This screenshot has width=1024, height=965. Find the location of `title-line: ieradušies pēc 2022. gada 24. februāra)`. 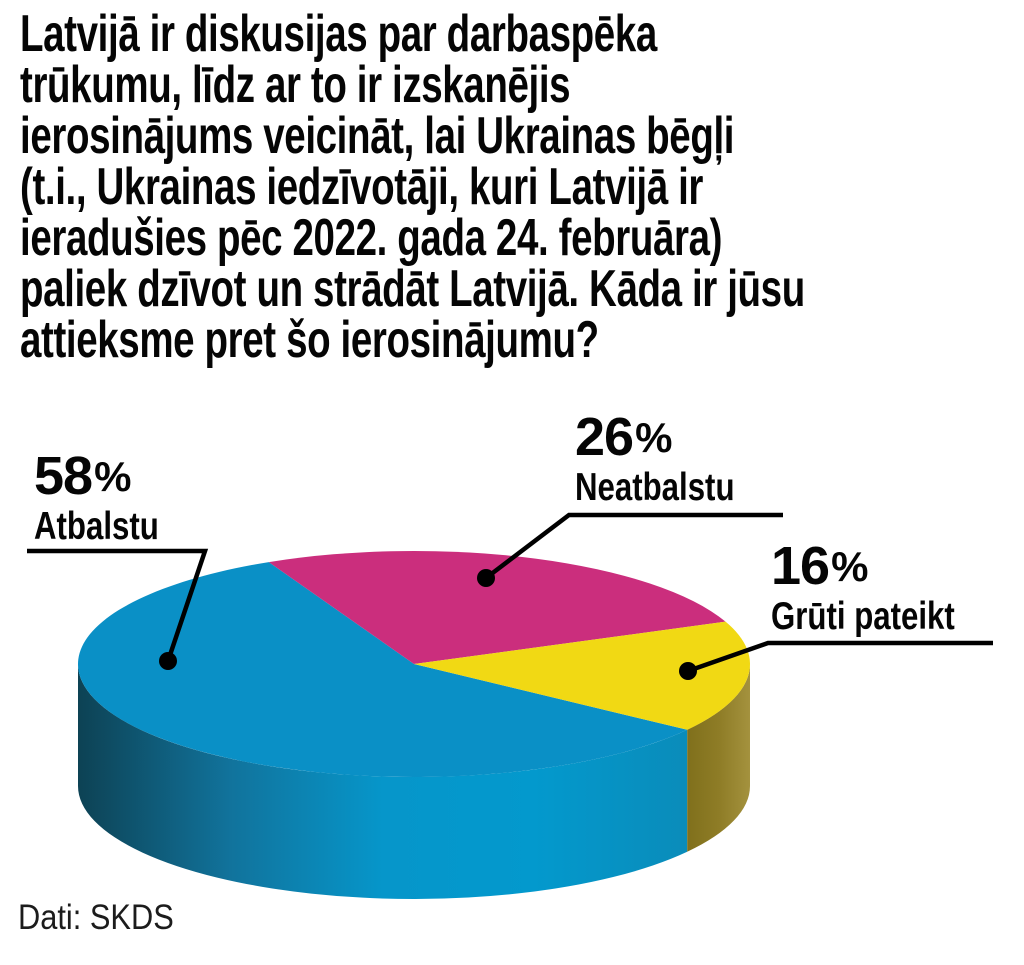

title-line: ieradušies pēc 2022. gada 24. februāra) is located at coordinates (371, 238).